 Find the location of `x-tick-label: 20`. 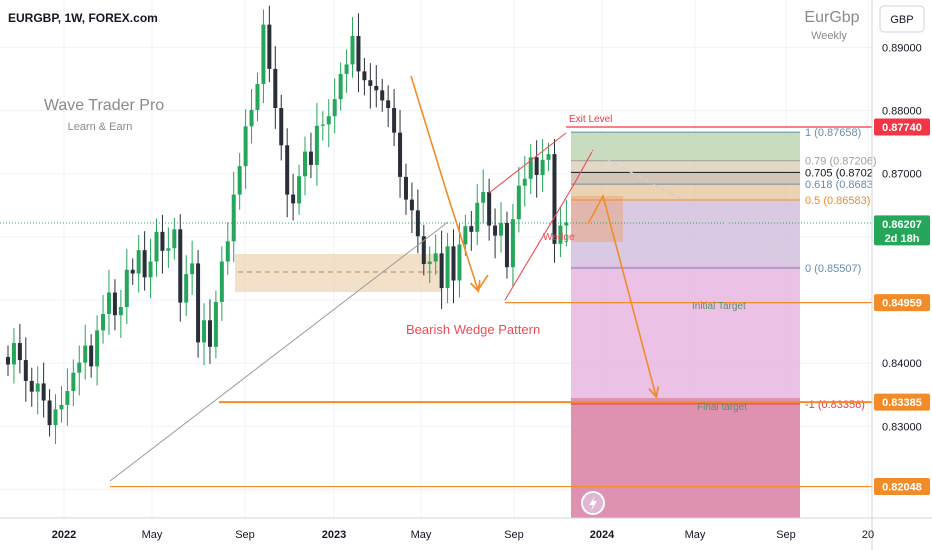

x-tick-label: 20 is located at coordinates (868, 535).